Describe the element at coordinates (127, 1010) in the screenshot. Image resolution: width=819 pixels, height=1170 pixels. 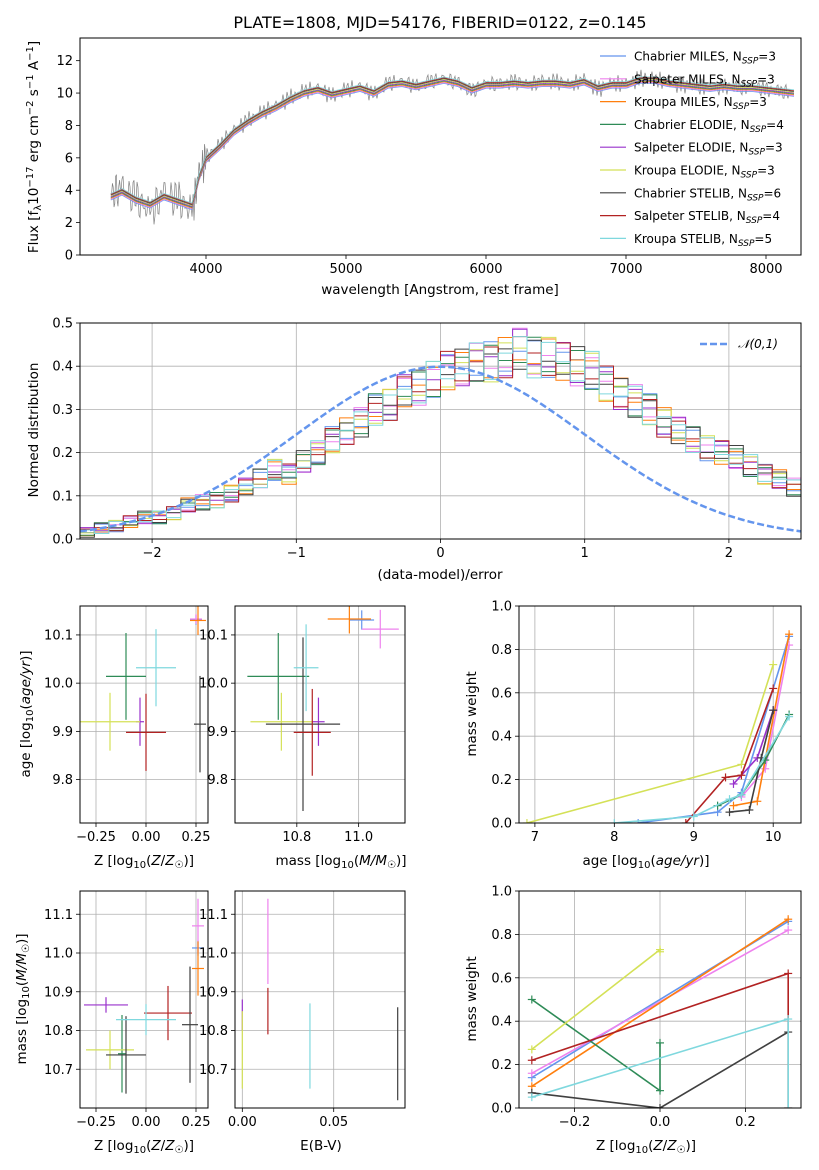
I see `mass-vs-z-plot-area: −0.25 0.00 0.25 10.7 10.8 10.9 11.0 11.1` at that location.